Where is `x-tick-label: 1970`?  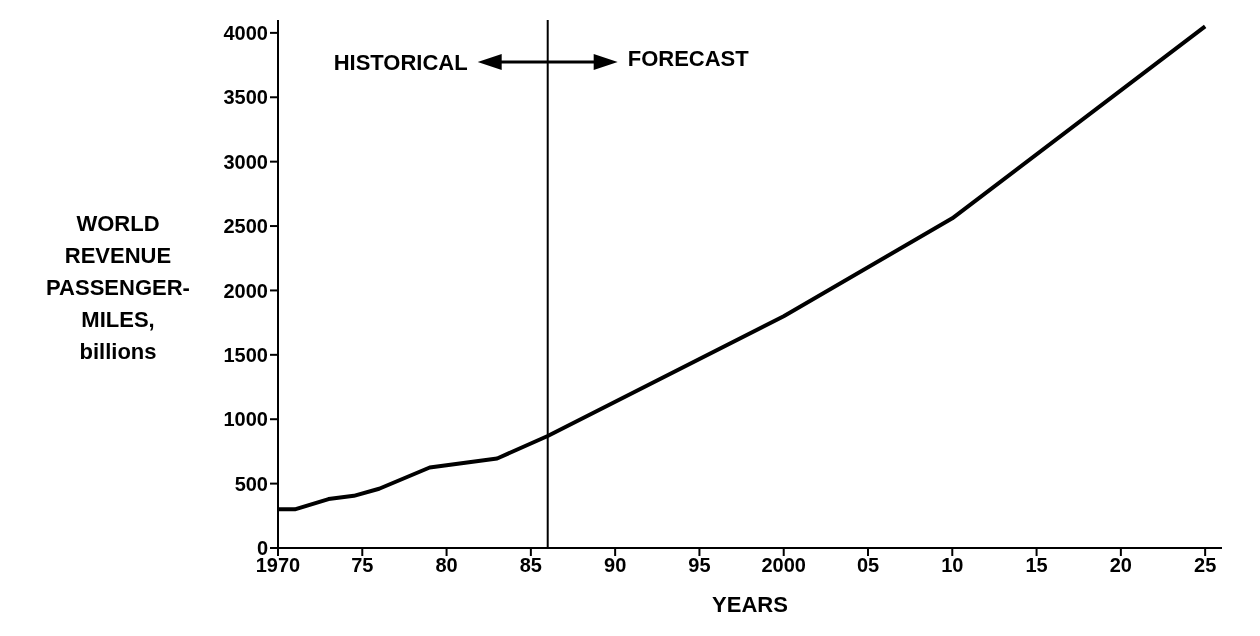
x-tick-label: 1970 is located at coordinates (278, 565).